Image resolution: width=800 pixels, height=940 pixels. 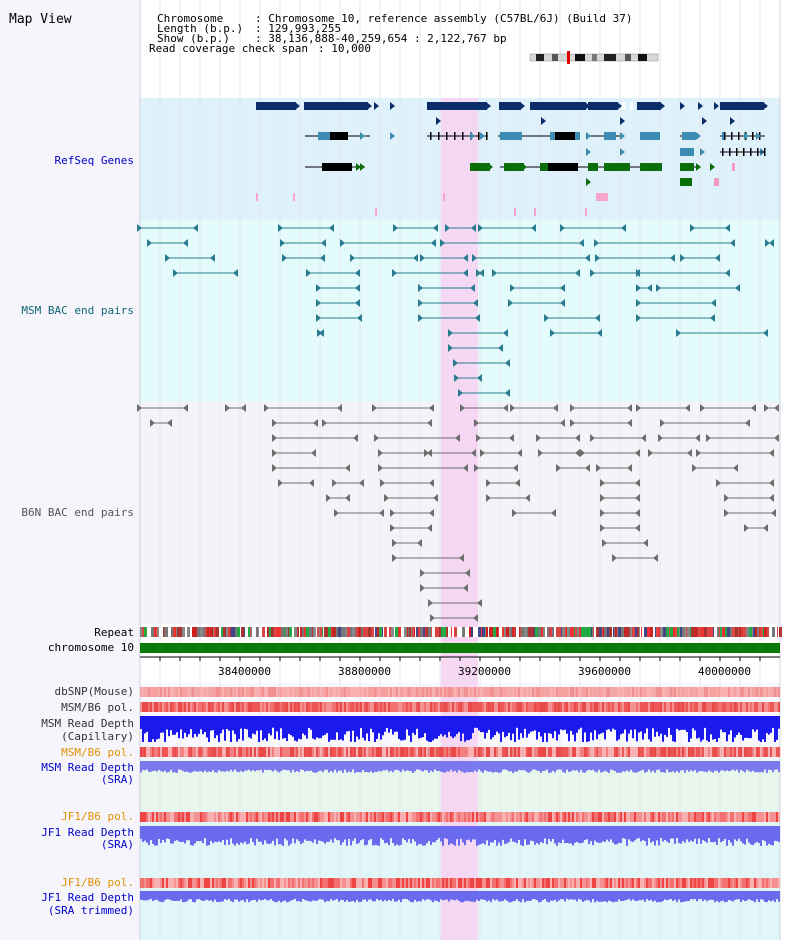 What do you see at coordinates (460, 836) in the screenshot?
I see `jf1-depth-track` at bounding box center [460, 836].